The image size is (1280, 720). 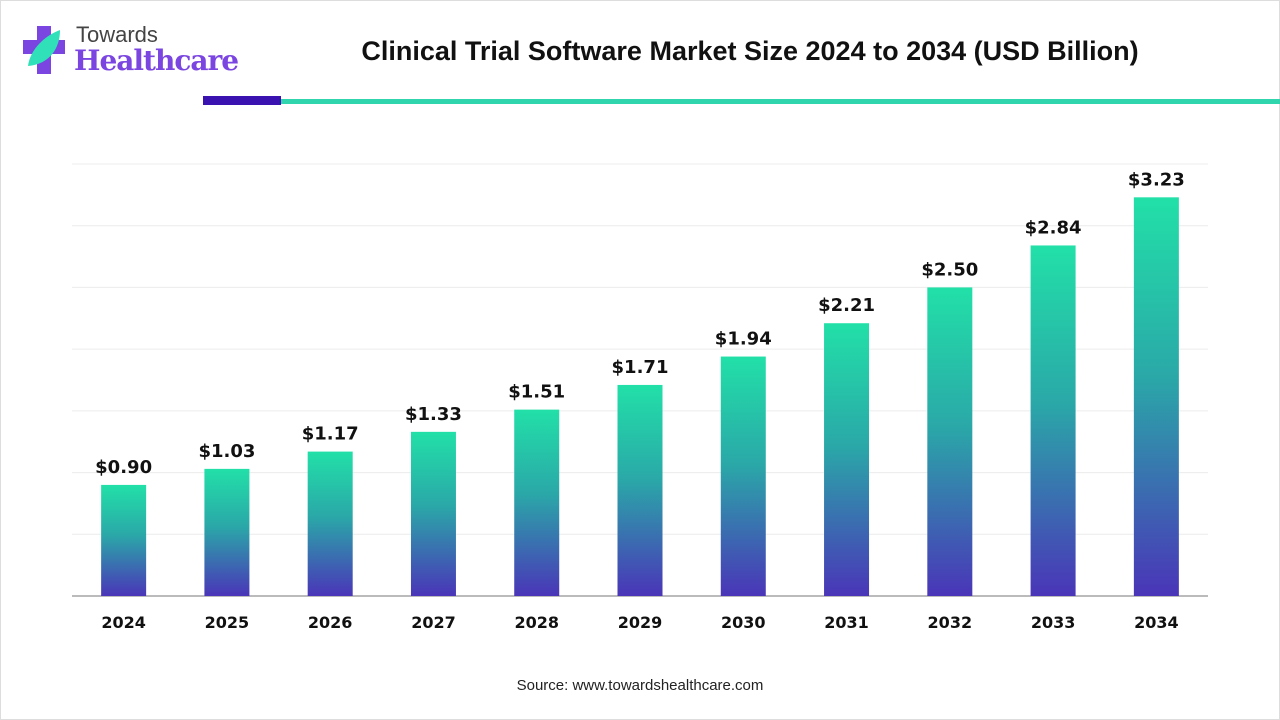 I want to click on bar-2030, so click(x=743, y=476).